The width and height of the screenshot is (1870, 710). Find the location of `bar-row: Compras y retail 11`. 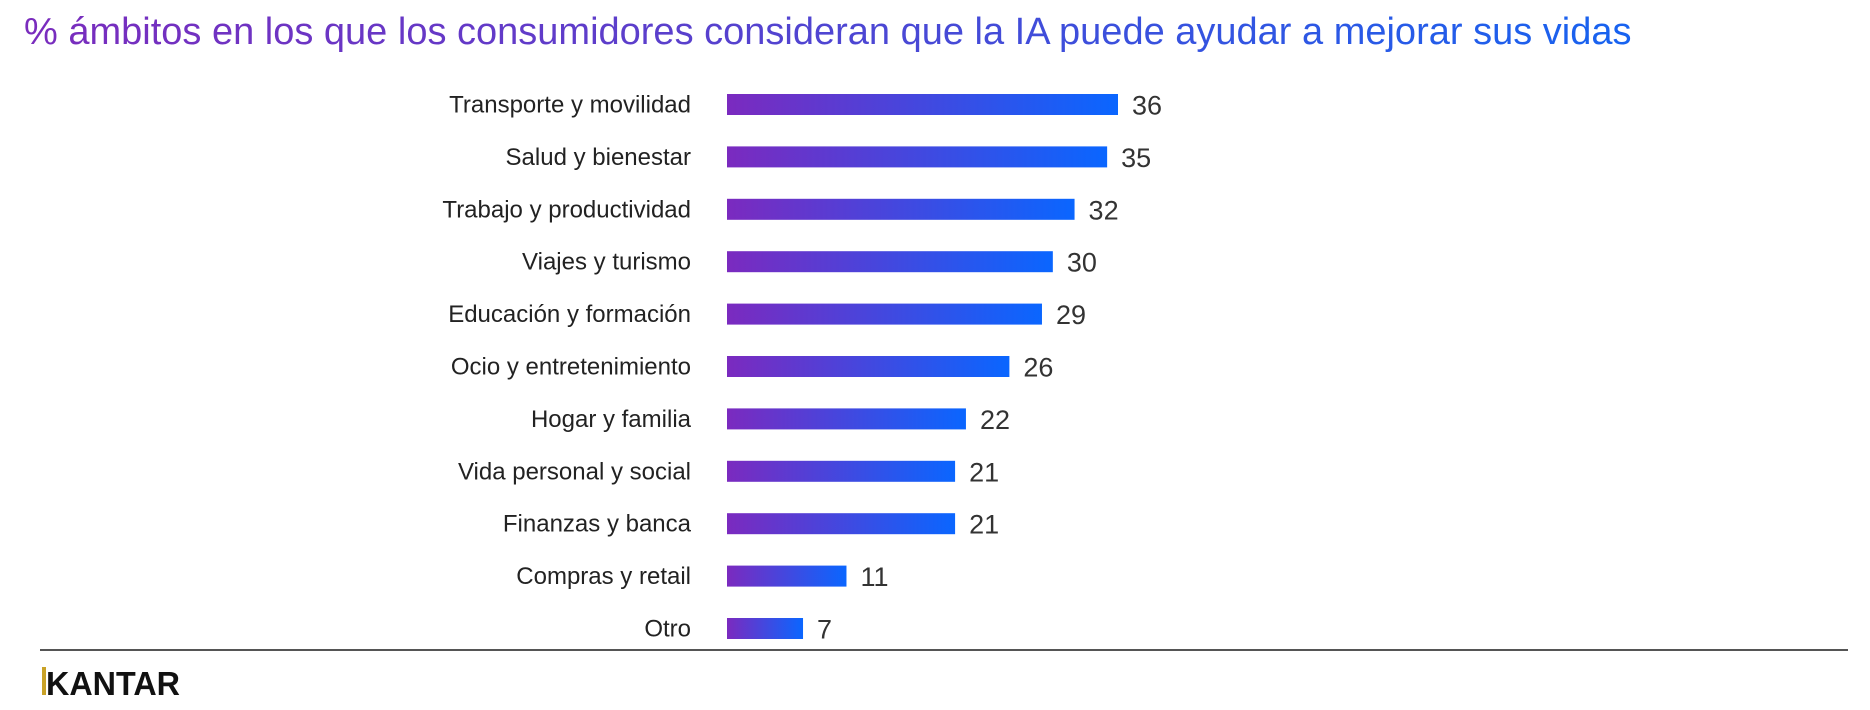

bar-row: Compras y retail 11 is located at coordinates (702, 577).